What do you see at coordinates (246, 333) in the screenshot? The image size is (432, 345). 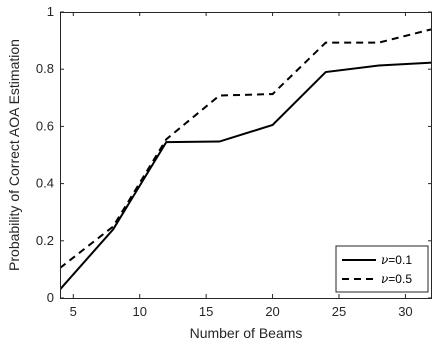 I see `x-axis-title: Number of Beams` at bounding box center [246, 333].